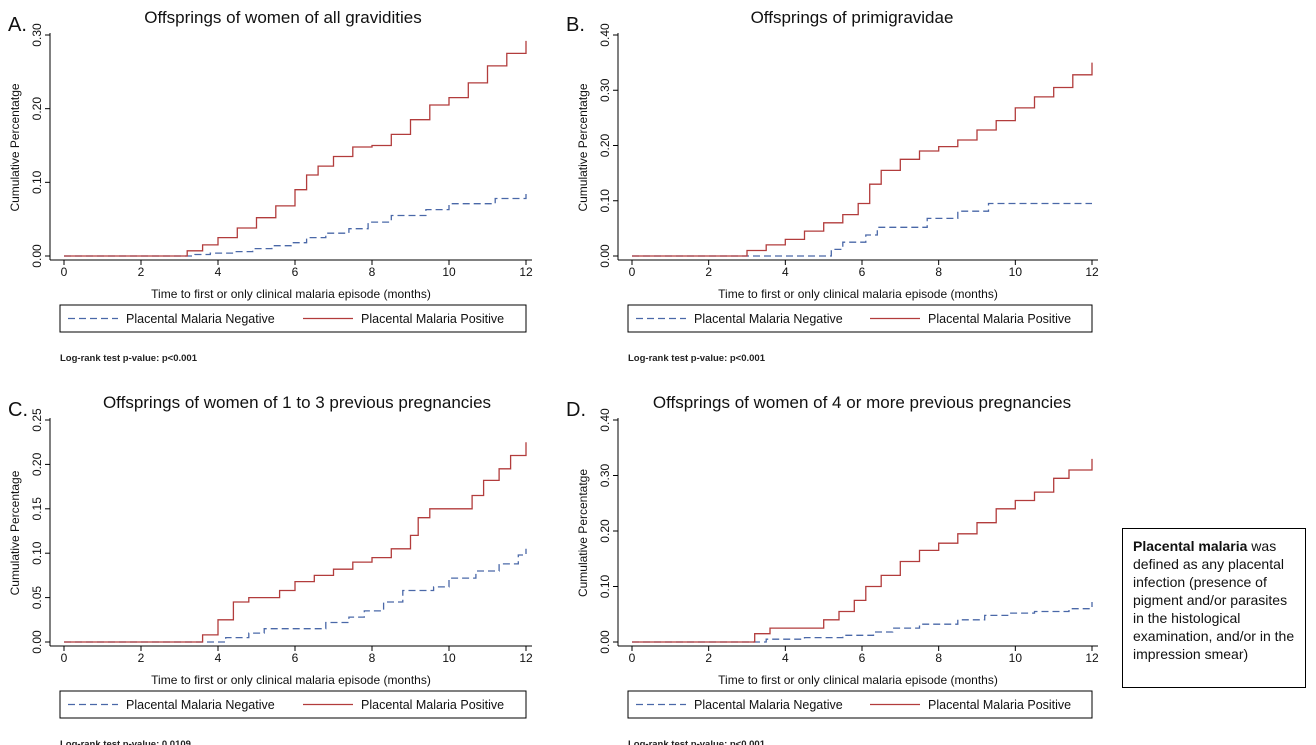  What do you see at coordinates (576, 410) in the screenshot?
I see `panel-letter: D.` at bounding box center [576, 410].